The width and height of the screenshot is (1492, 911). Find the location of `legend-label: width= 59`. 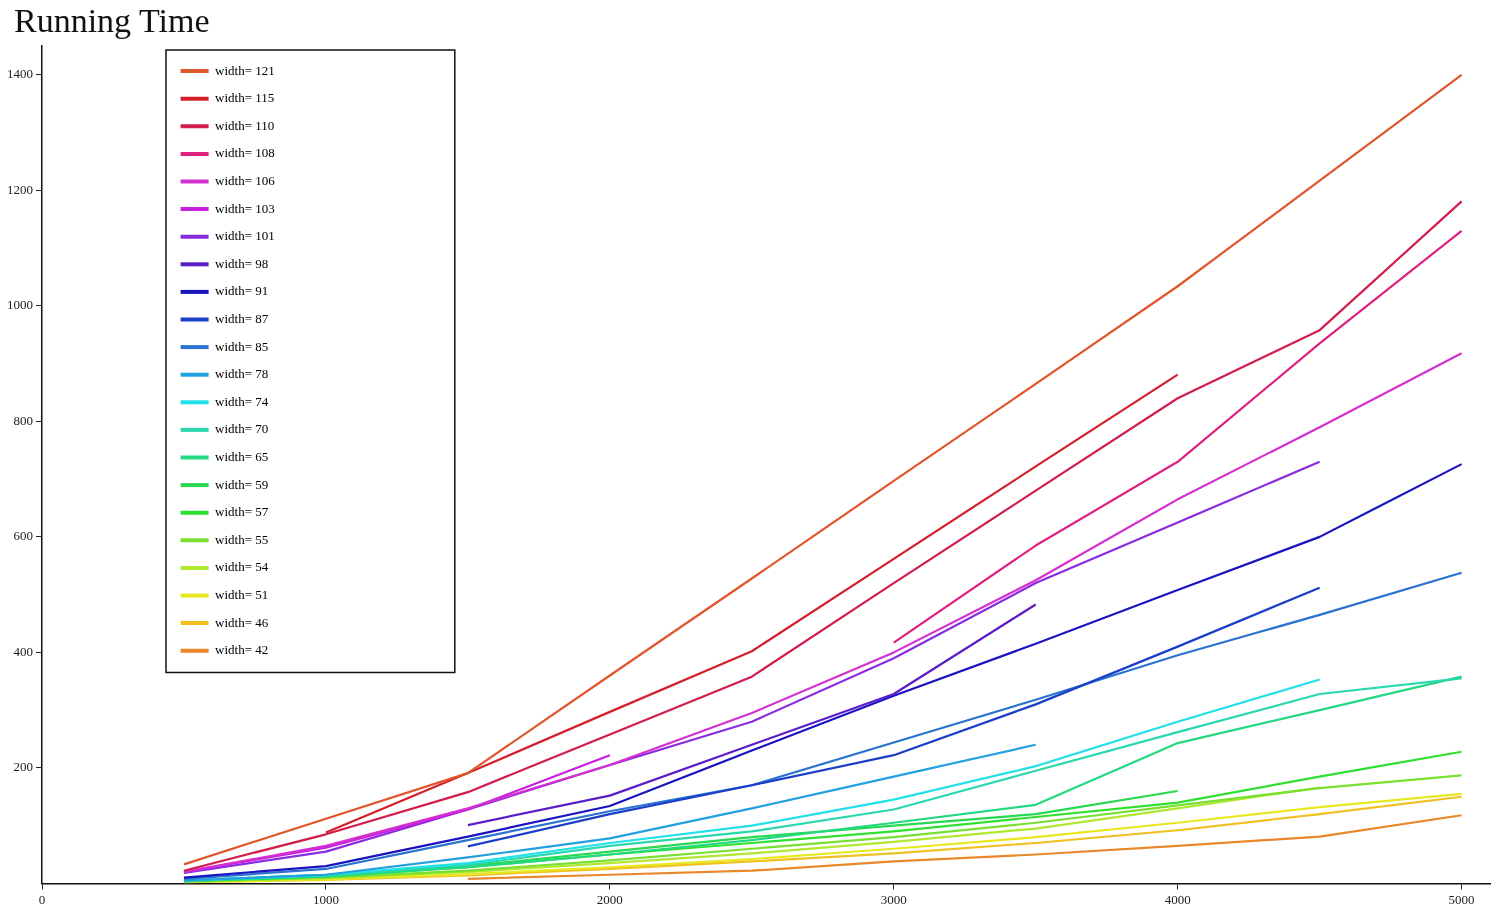

legend-label: width= 59 is located at coordinates (242, 484).